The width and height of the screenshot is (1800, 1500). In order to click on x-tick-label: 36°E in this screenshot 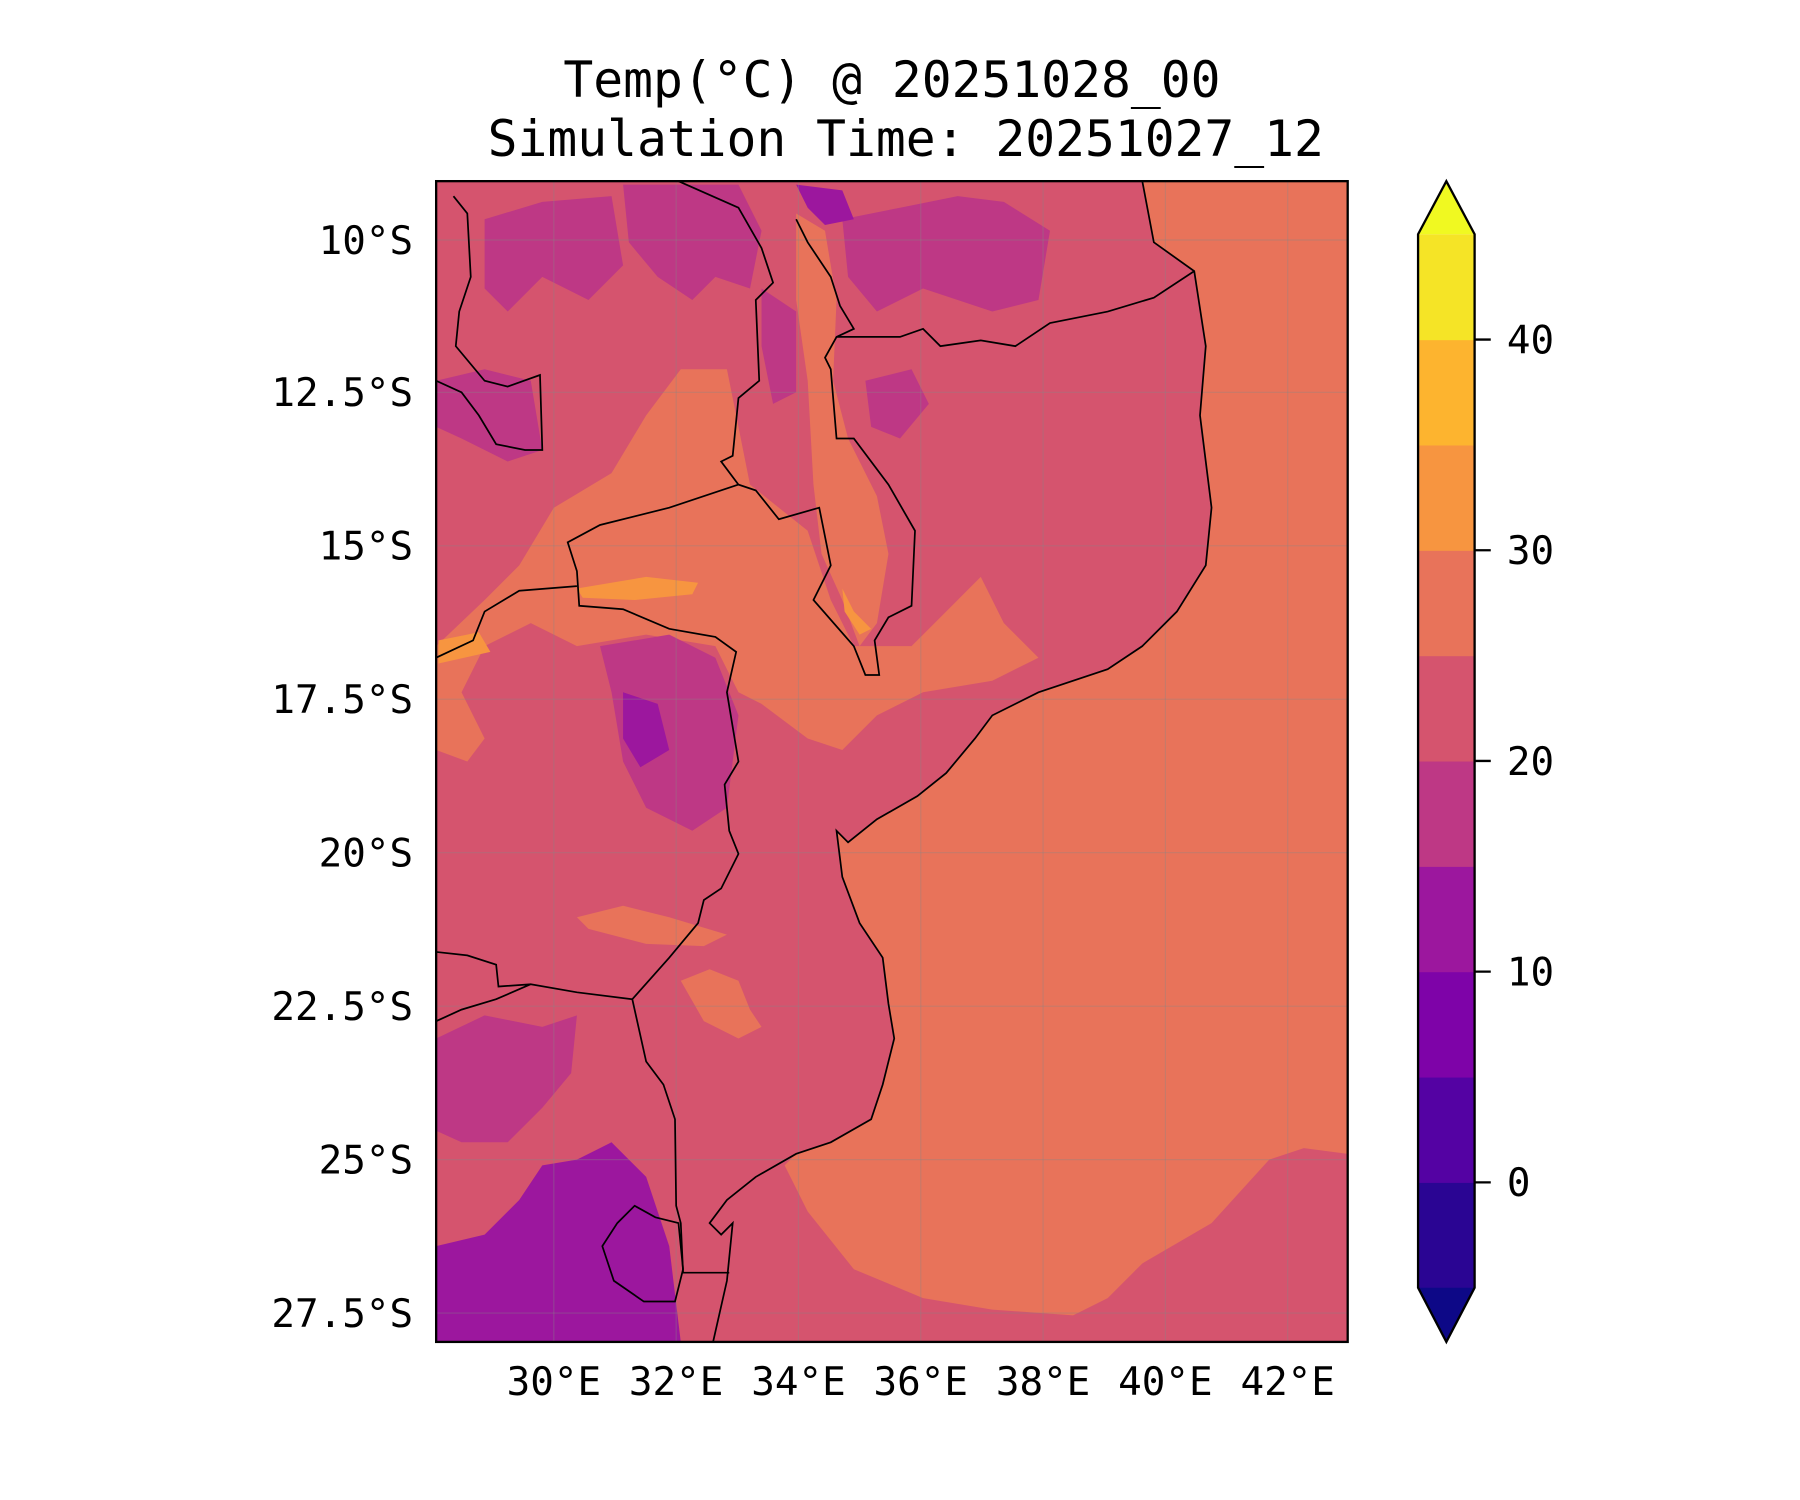, I will do `click(921, 1382)`.